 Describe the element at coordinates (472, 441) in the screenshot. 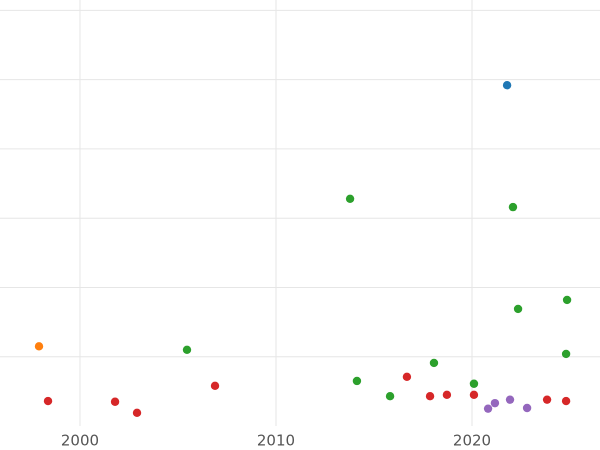

I see `x-tick-label: 2020` at that location.